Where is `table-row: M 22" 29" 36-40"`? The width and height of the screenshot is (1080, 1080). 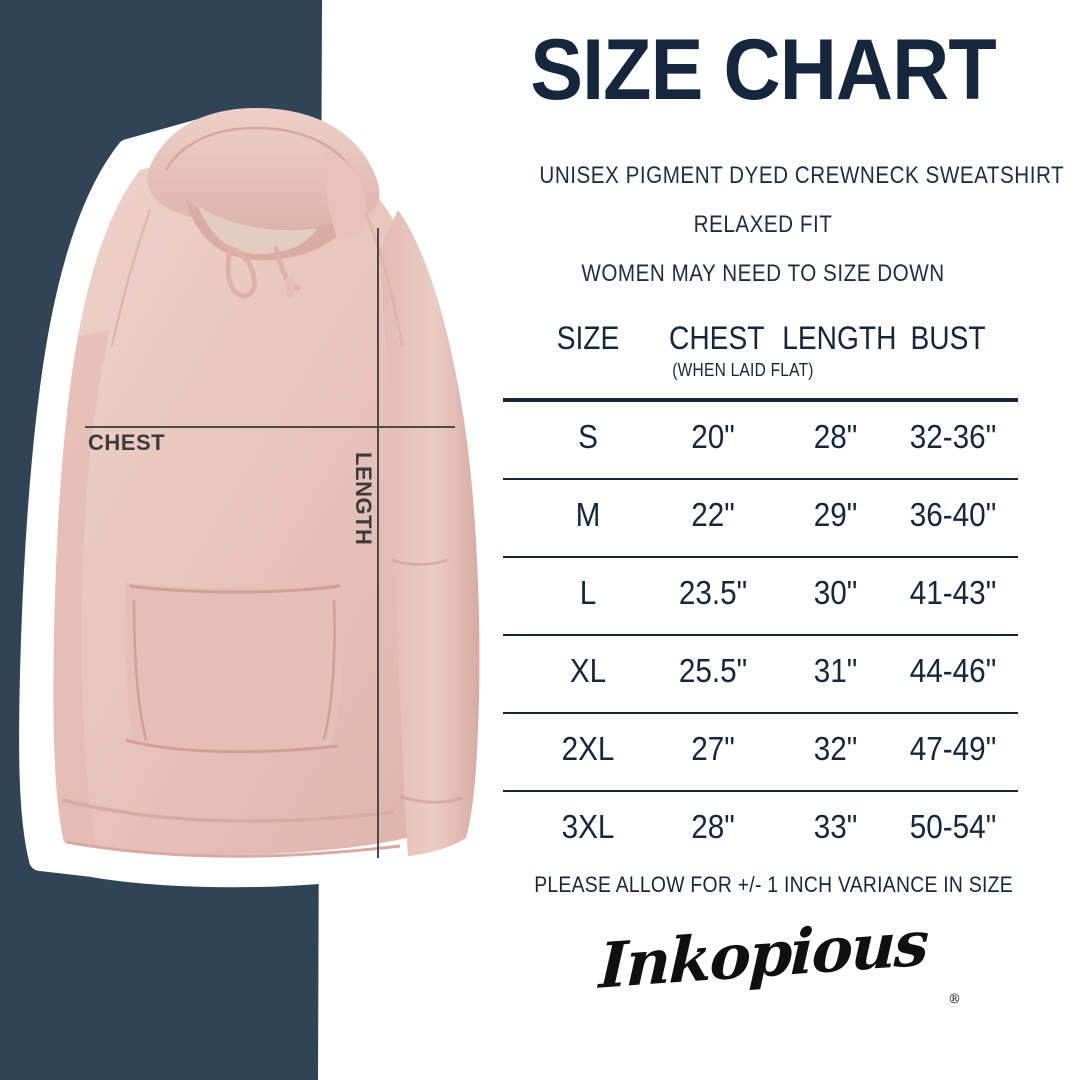
table-row: M 22" 29" 36-40" is located at coordinates (763, 518).